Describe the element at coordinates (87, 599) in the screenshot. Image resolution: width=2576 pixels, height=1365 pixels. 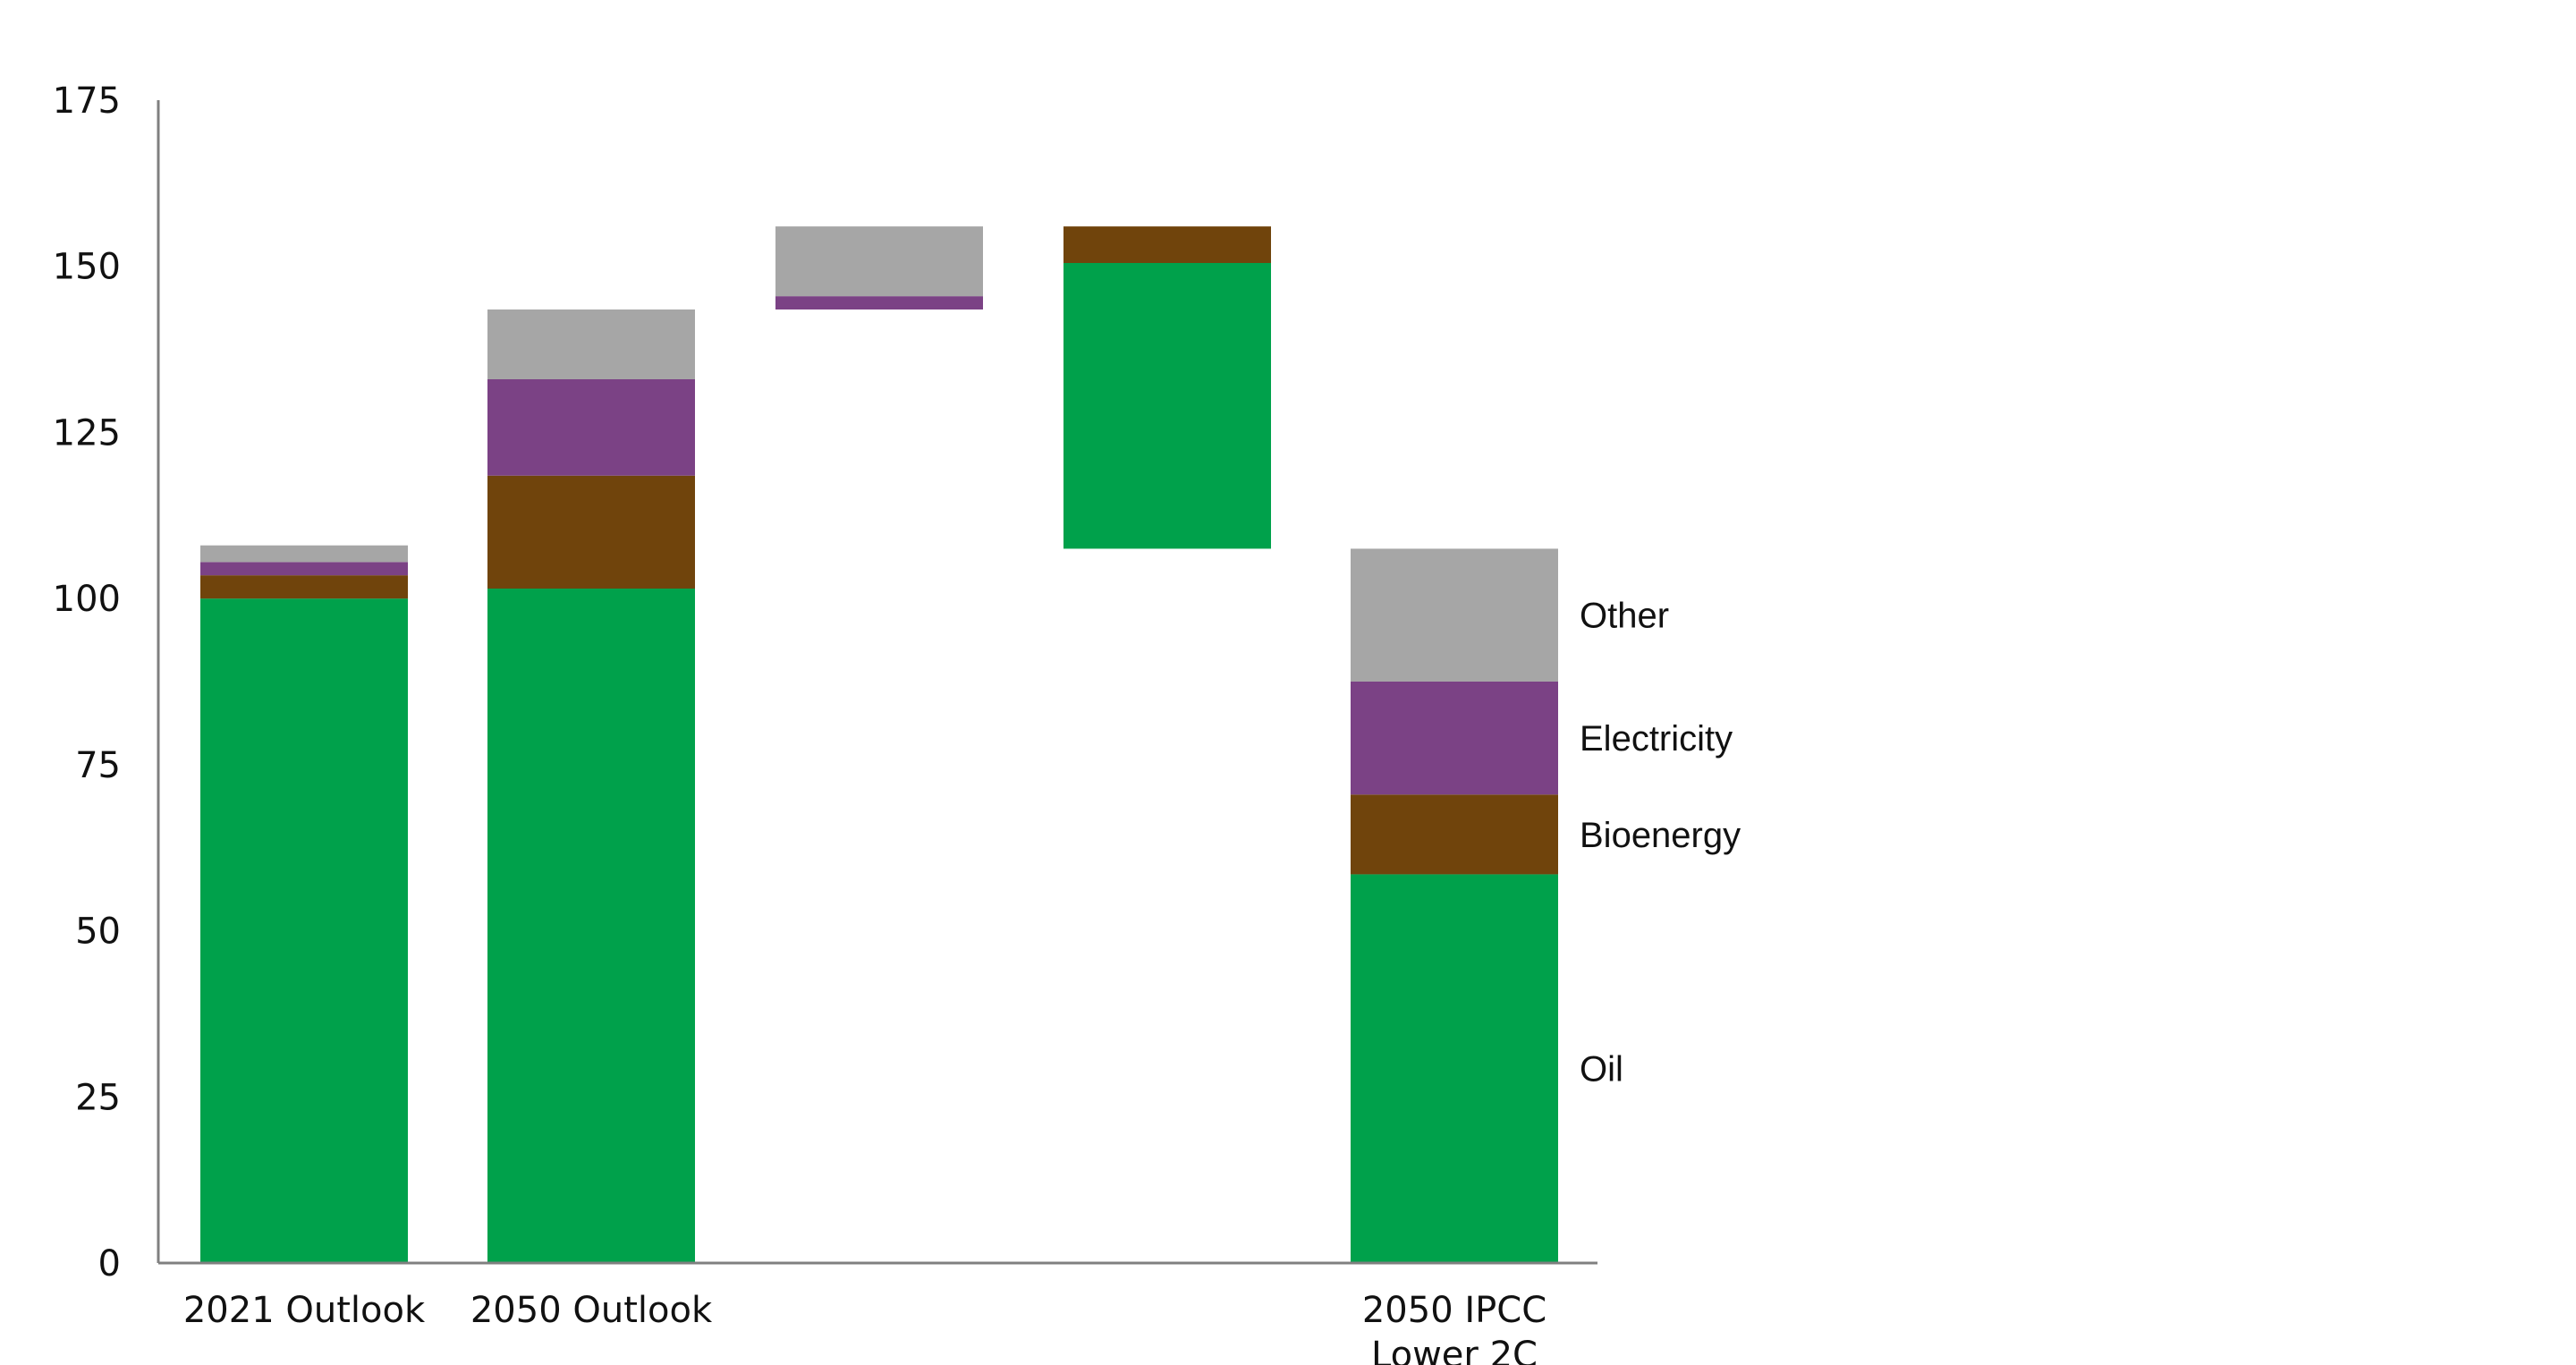
I see `y-tick-label: 100` at that location.